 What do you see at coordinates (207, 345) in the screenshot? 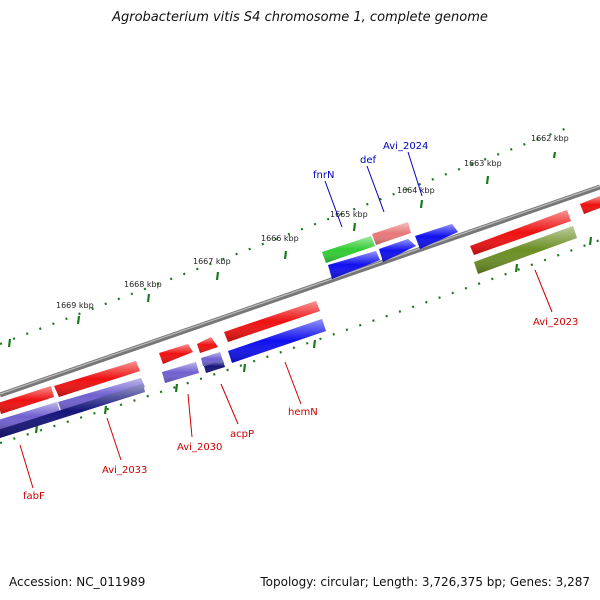
I see `gene-red-acpP` at bounding box center [207, 345].